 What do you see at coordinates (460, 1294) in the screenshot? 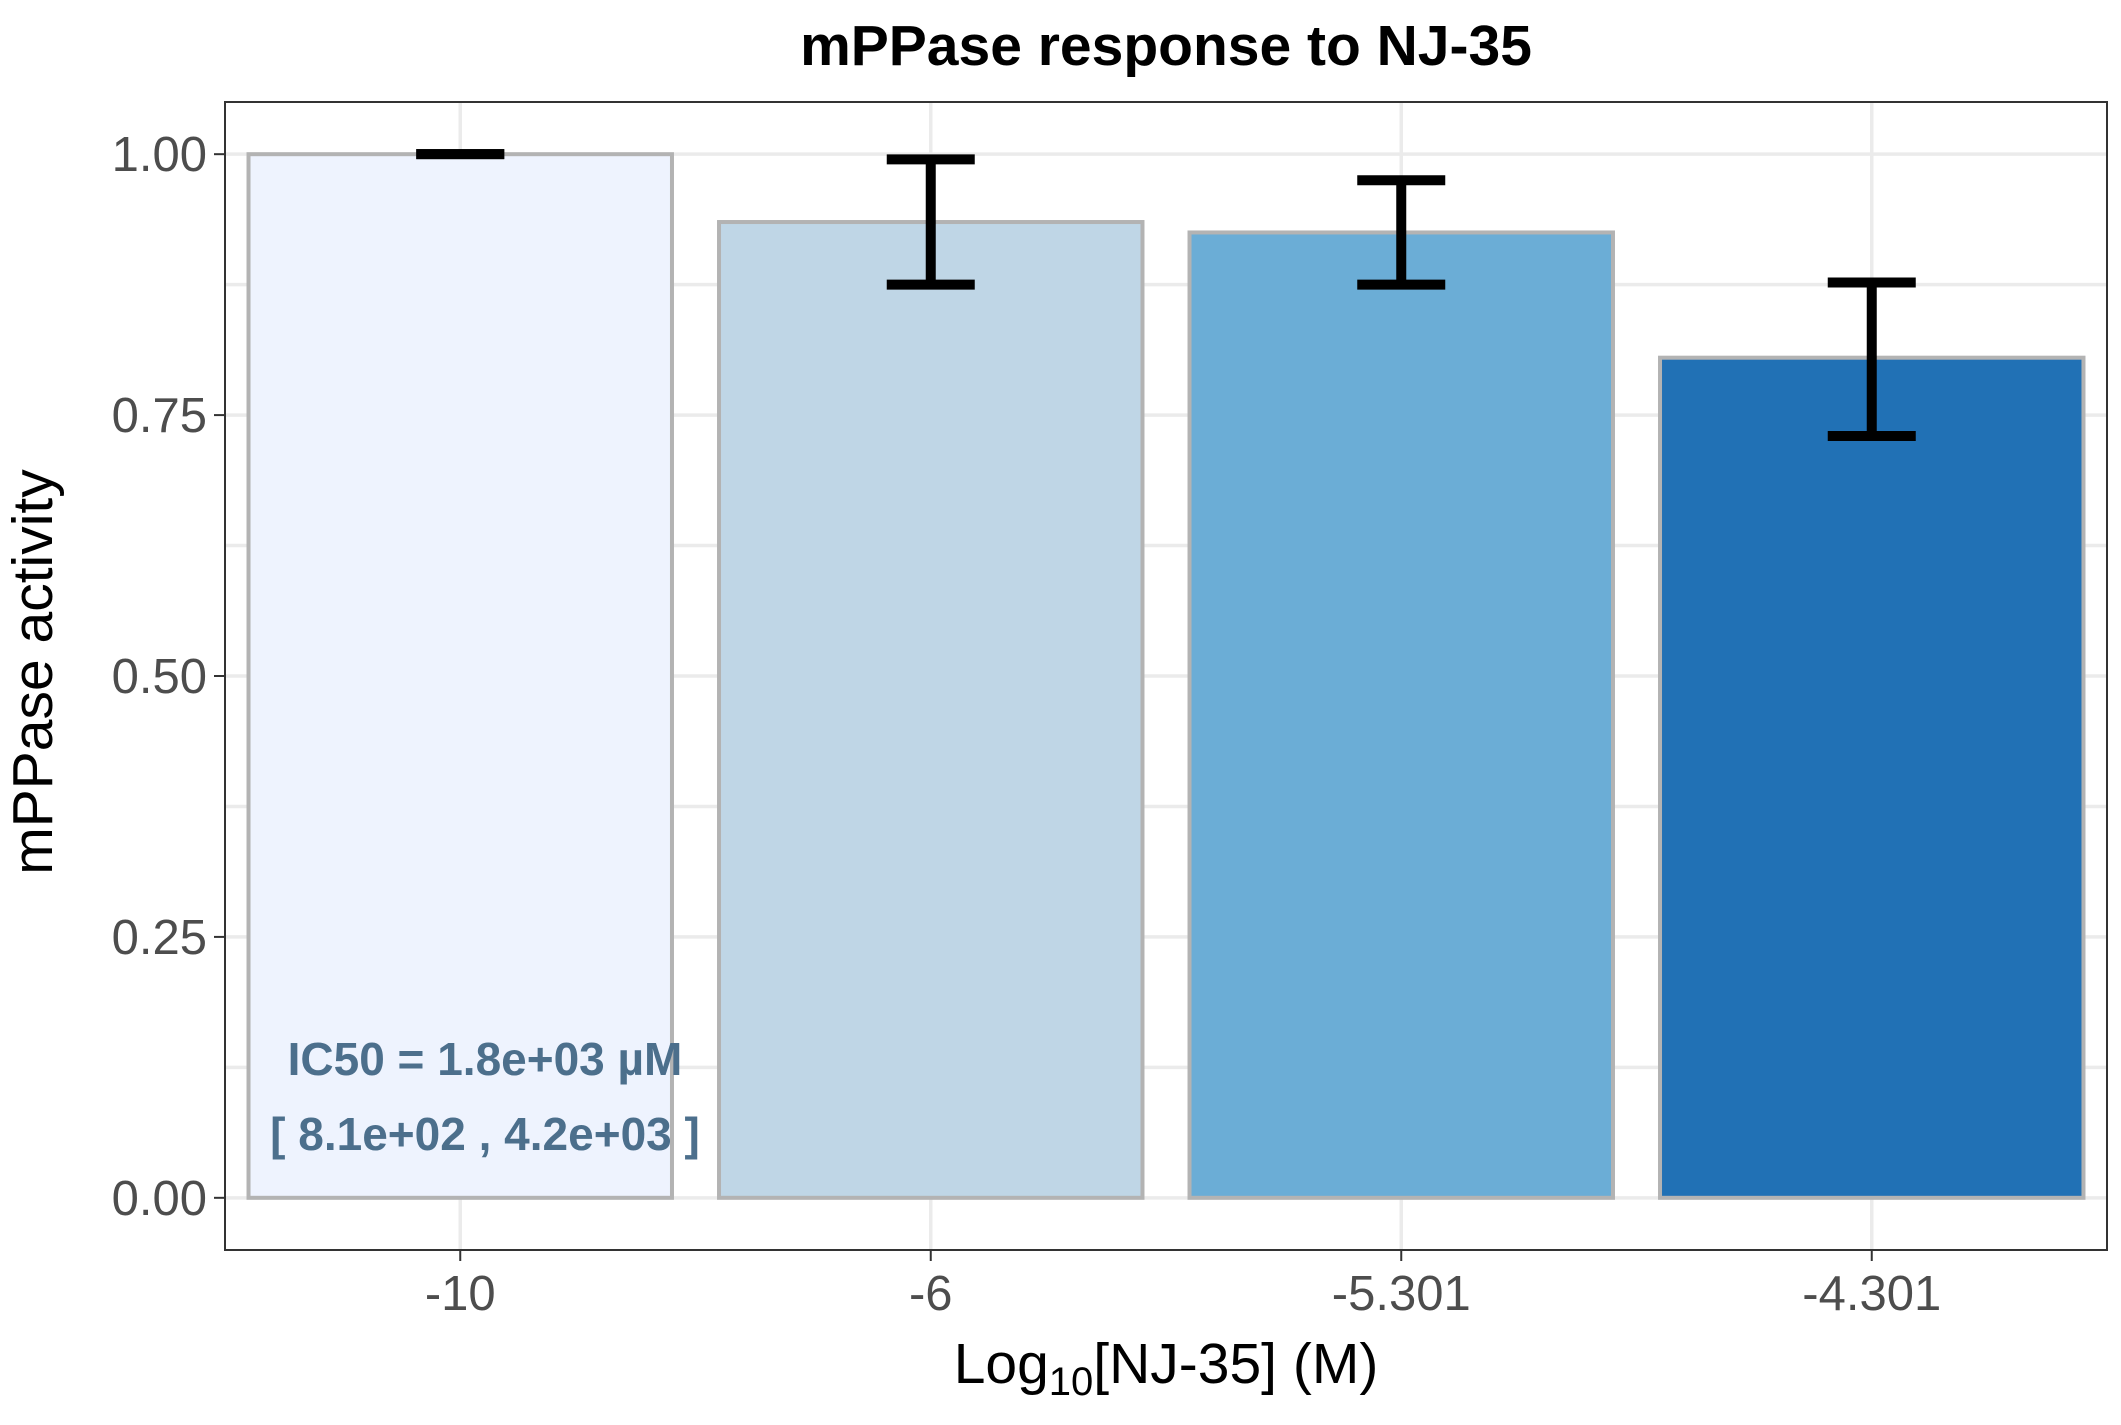
I see `x-tick-label: -10` at bounding box center [460, 1294].